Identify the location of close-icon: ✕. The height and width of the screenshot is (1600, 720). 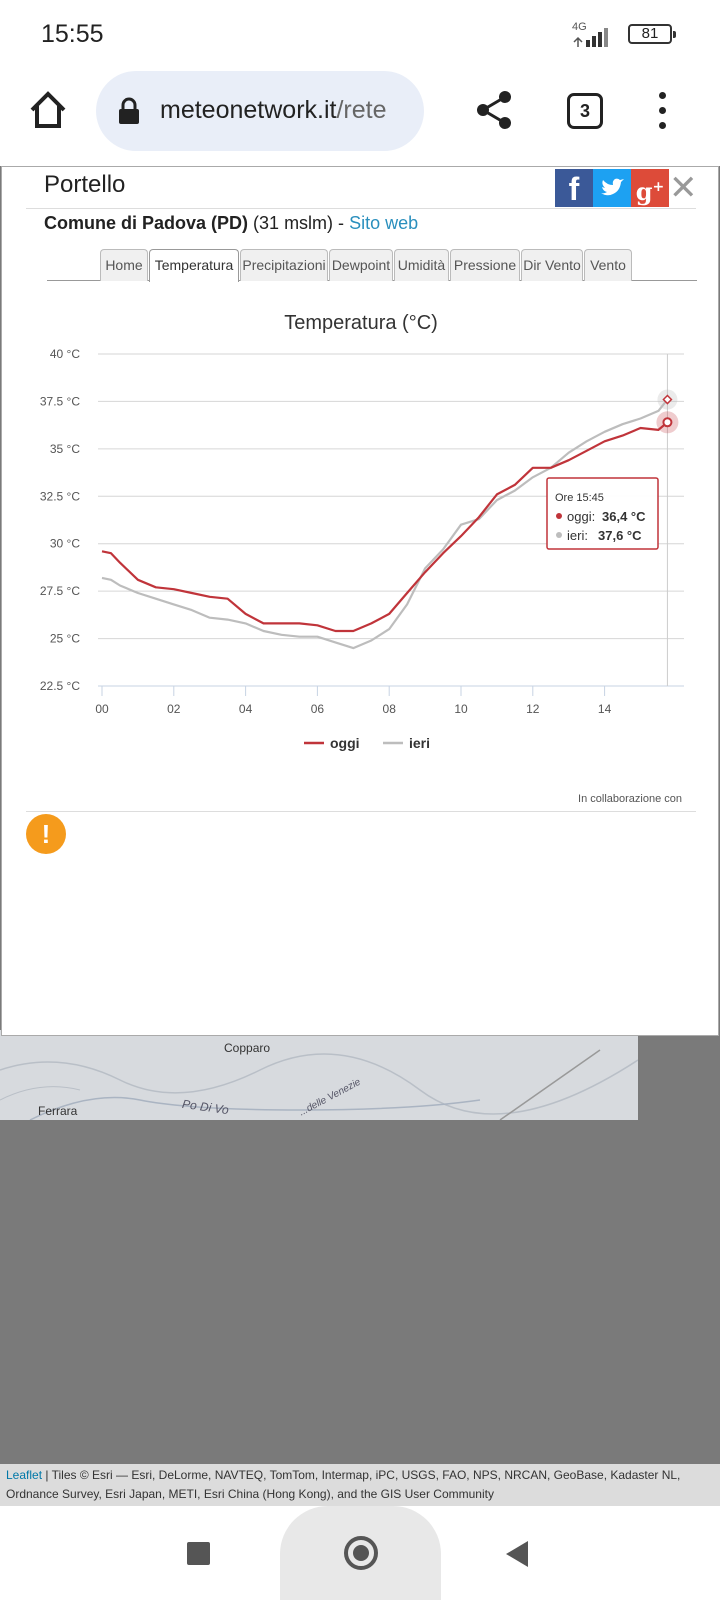
(683, 188).